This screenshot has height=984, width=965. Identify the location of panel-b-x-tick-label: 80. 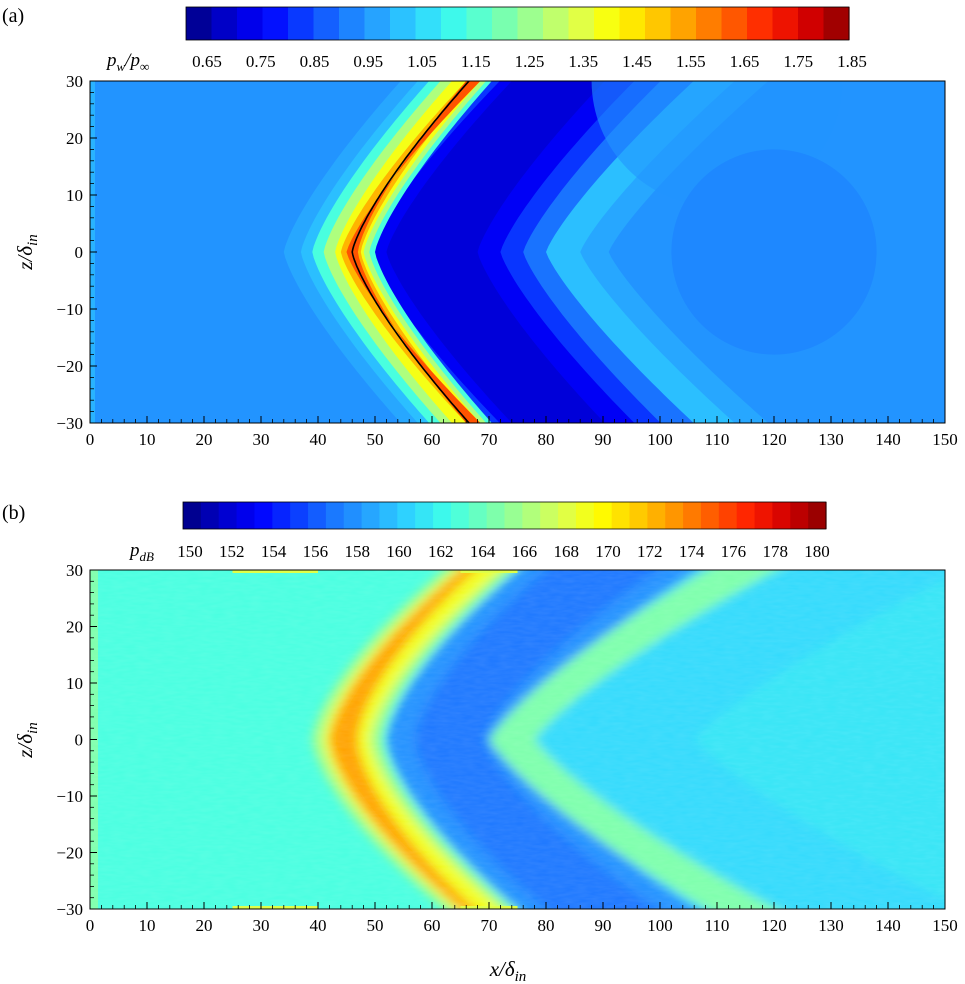
(546, 925).